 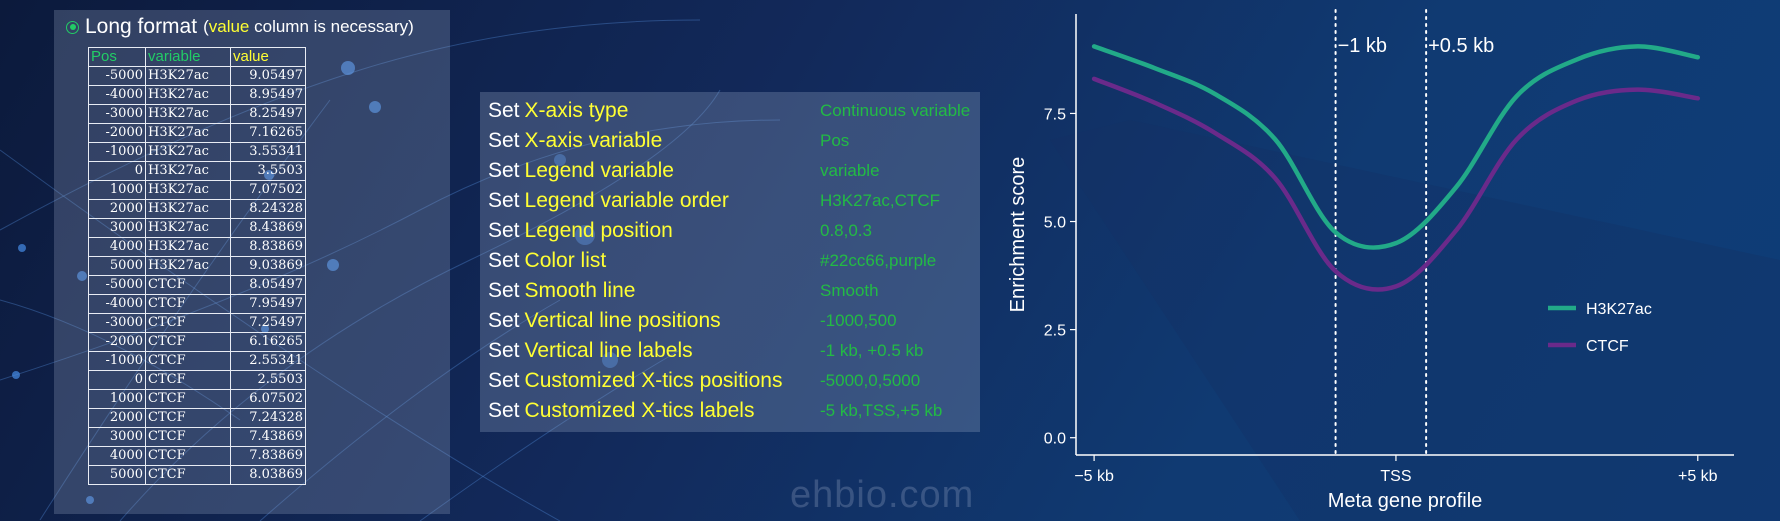 I want to click on cell-value: 8.24328, so click(x=268, y=209).